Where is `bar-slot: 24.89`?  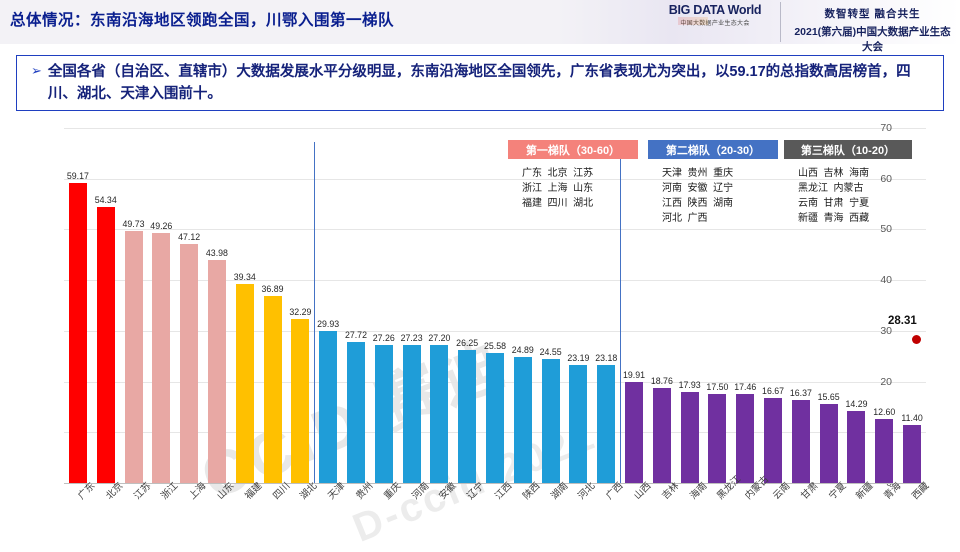
bar-slot: 24.89 is located at coordinates (523, 414).